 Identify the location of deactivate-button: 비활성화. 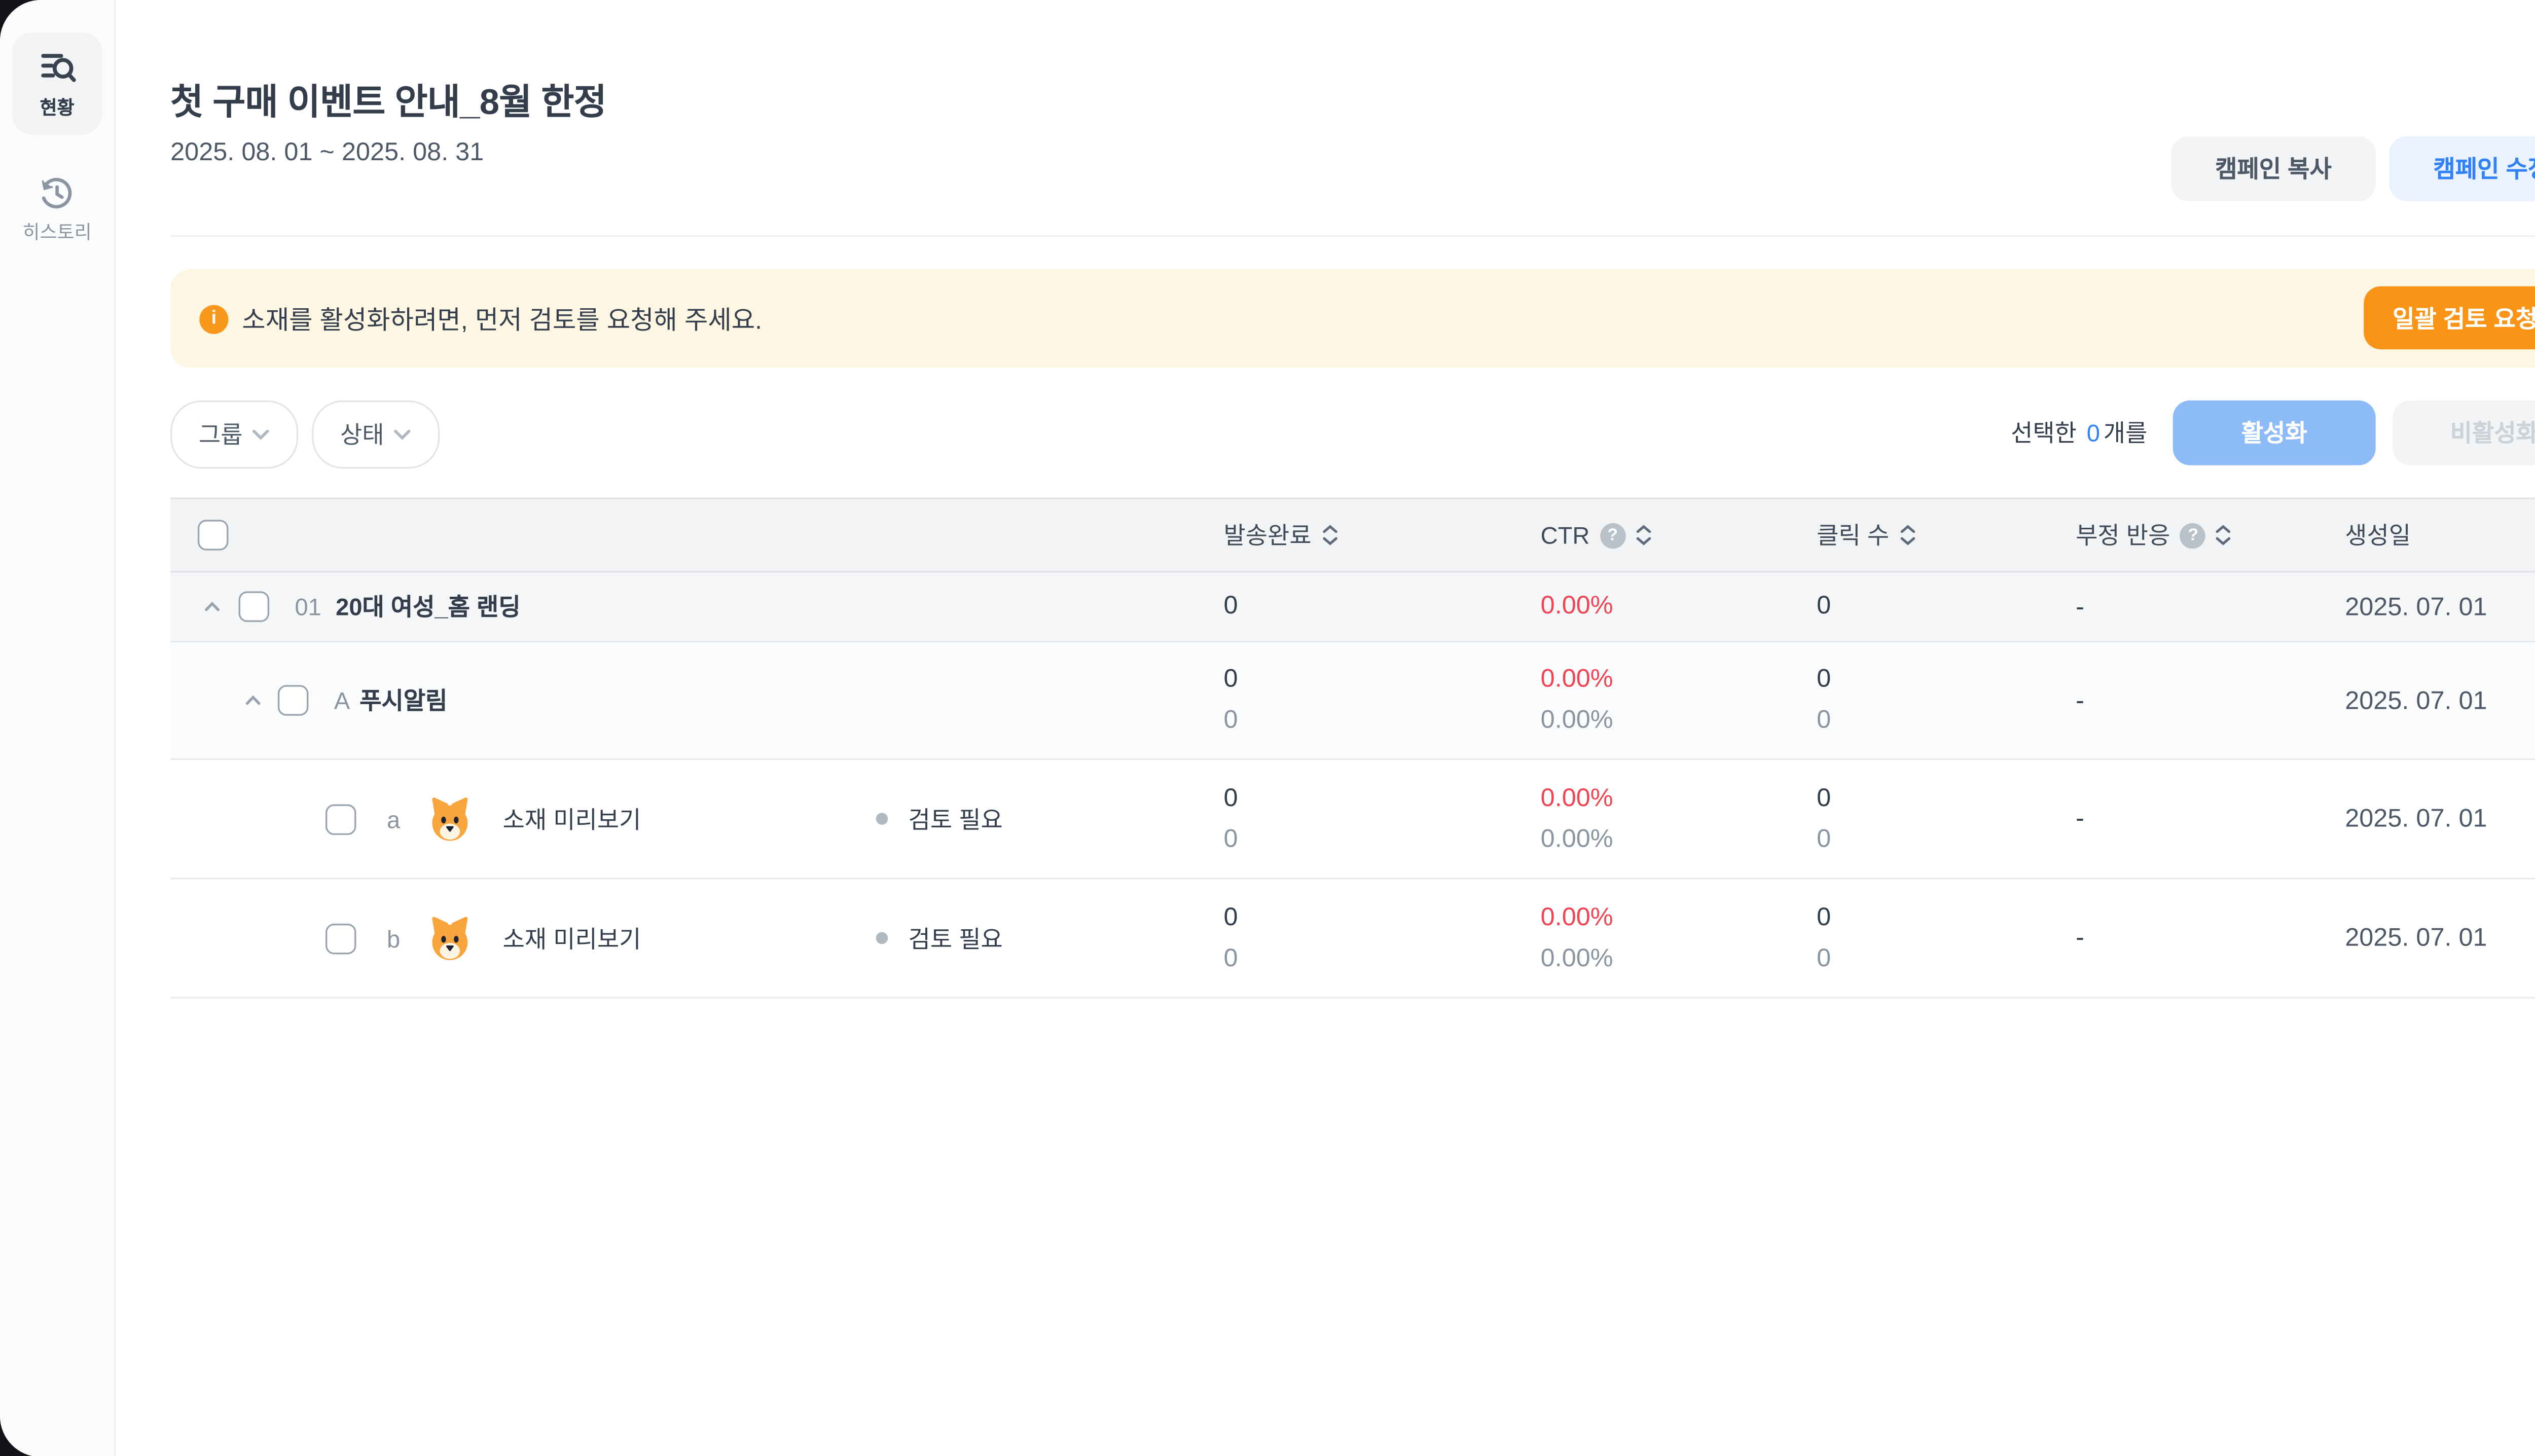
(2464, 432).